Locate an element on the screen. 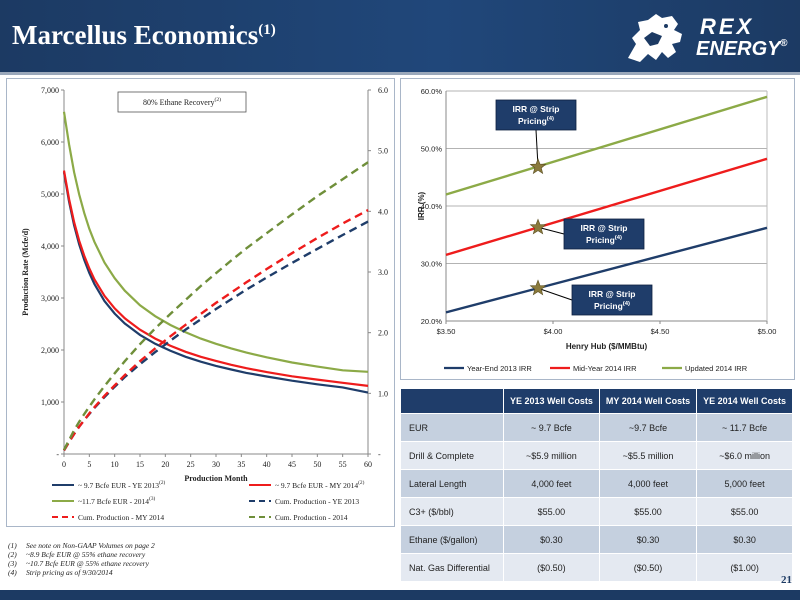  legend-label: ~ 9.7 Bcfe EUR - YE 2013(2) is located at coordinates (121, 484).